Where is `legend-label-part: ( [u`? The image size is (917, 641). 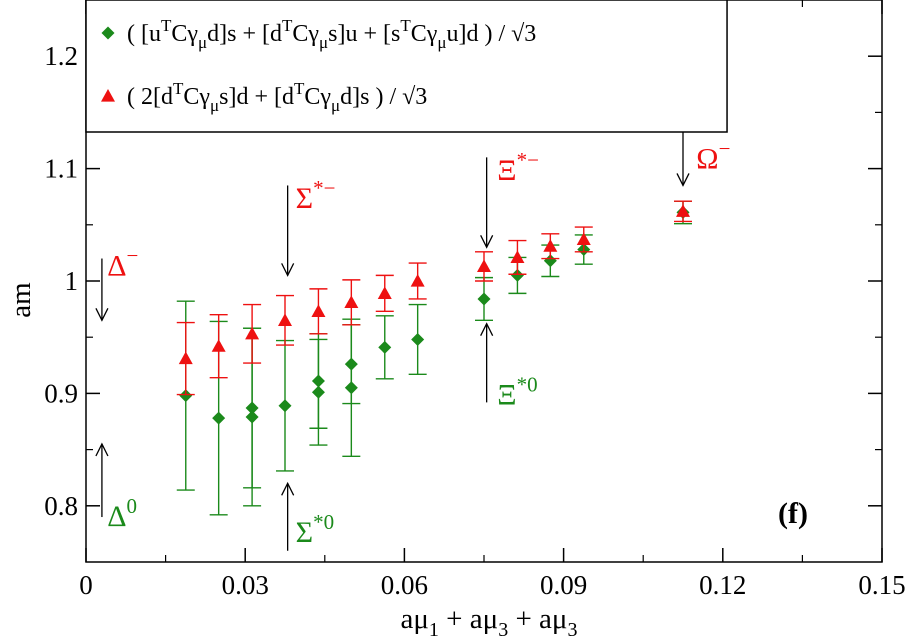 legend-label-part: ( [u is located at coordinates (144, 34).